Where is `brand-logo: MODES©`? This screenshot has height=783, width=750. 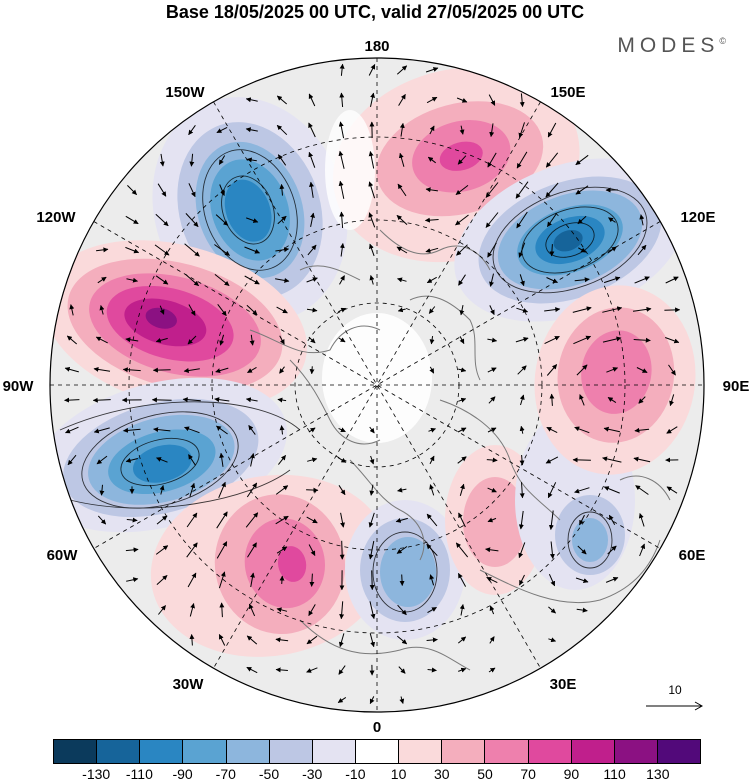 brand-logo: MODES© is located at coordinates (671, 46).